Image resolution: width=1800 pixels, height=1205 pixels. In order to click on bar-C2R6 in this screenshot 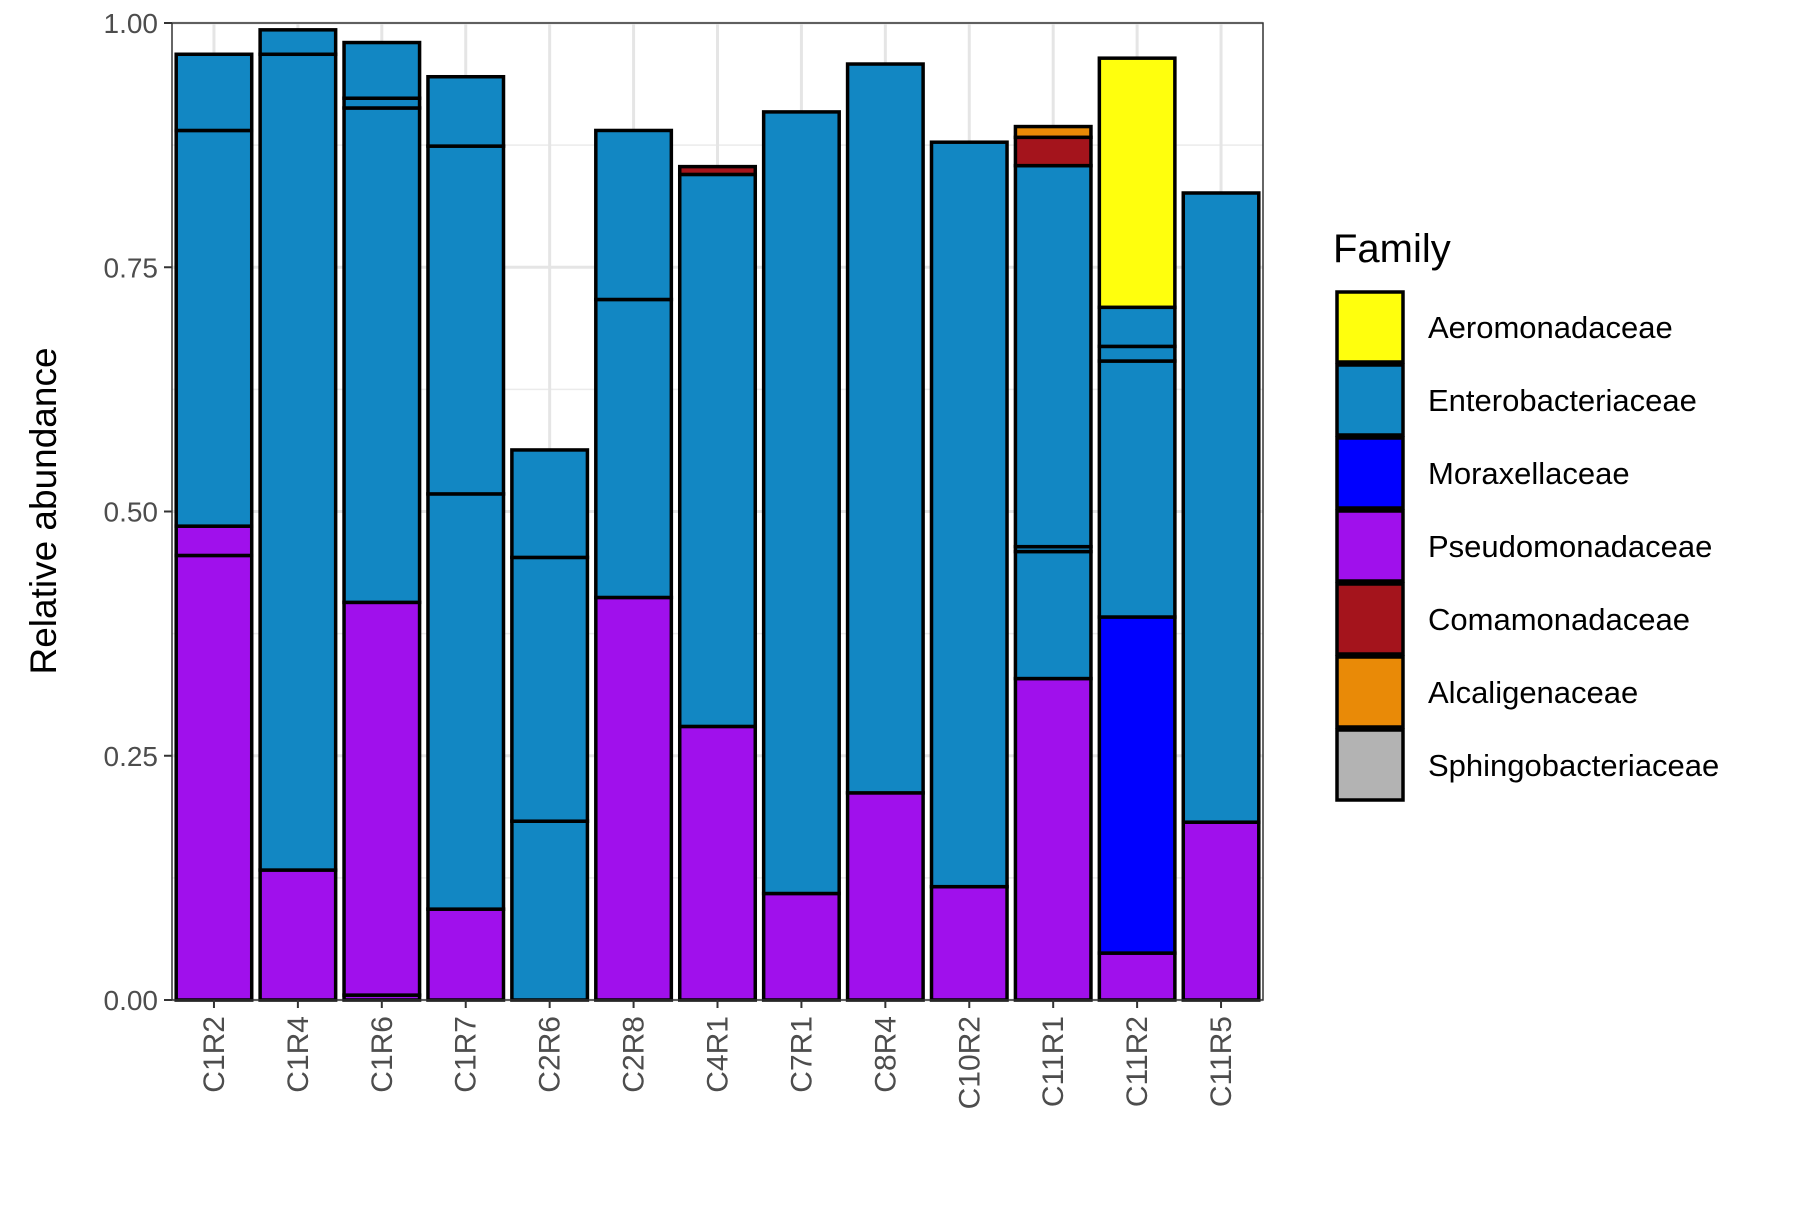, I will do `click(550, 725)`.